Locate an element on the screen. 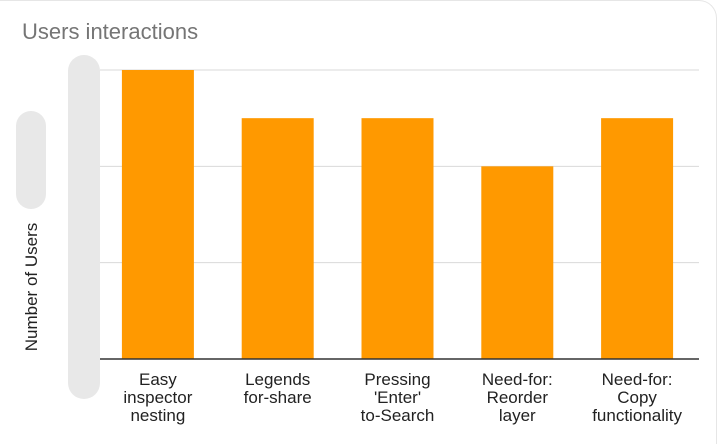 This screenshot has height=445, width=717. redacted-y-tick-area is located at coordinates (84, 227).